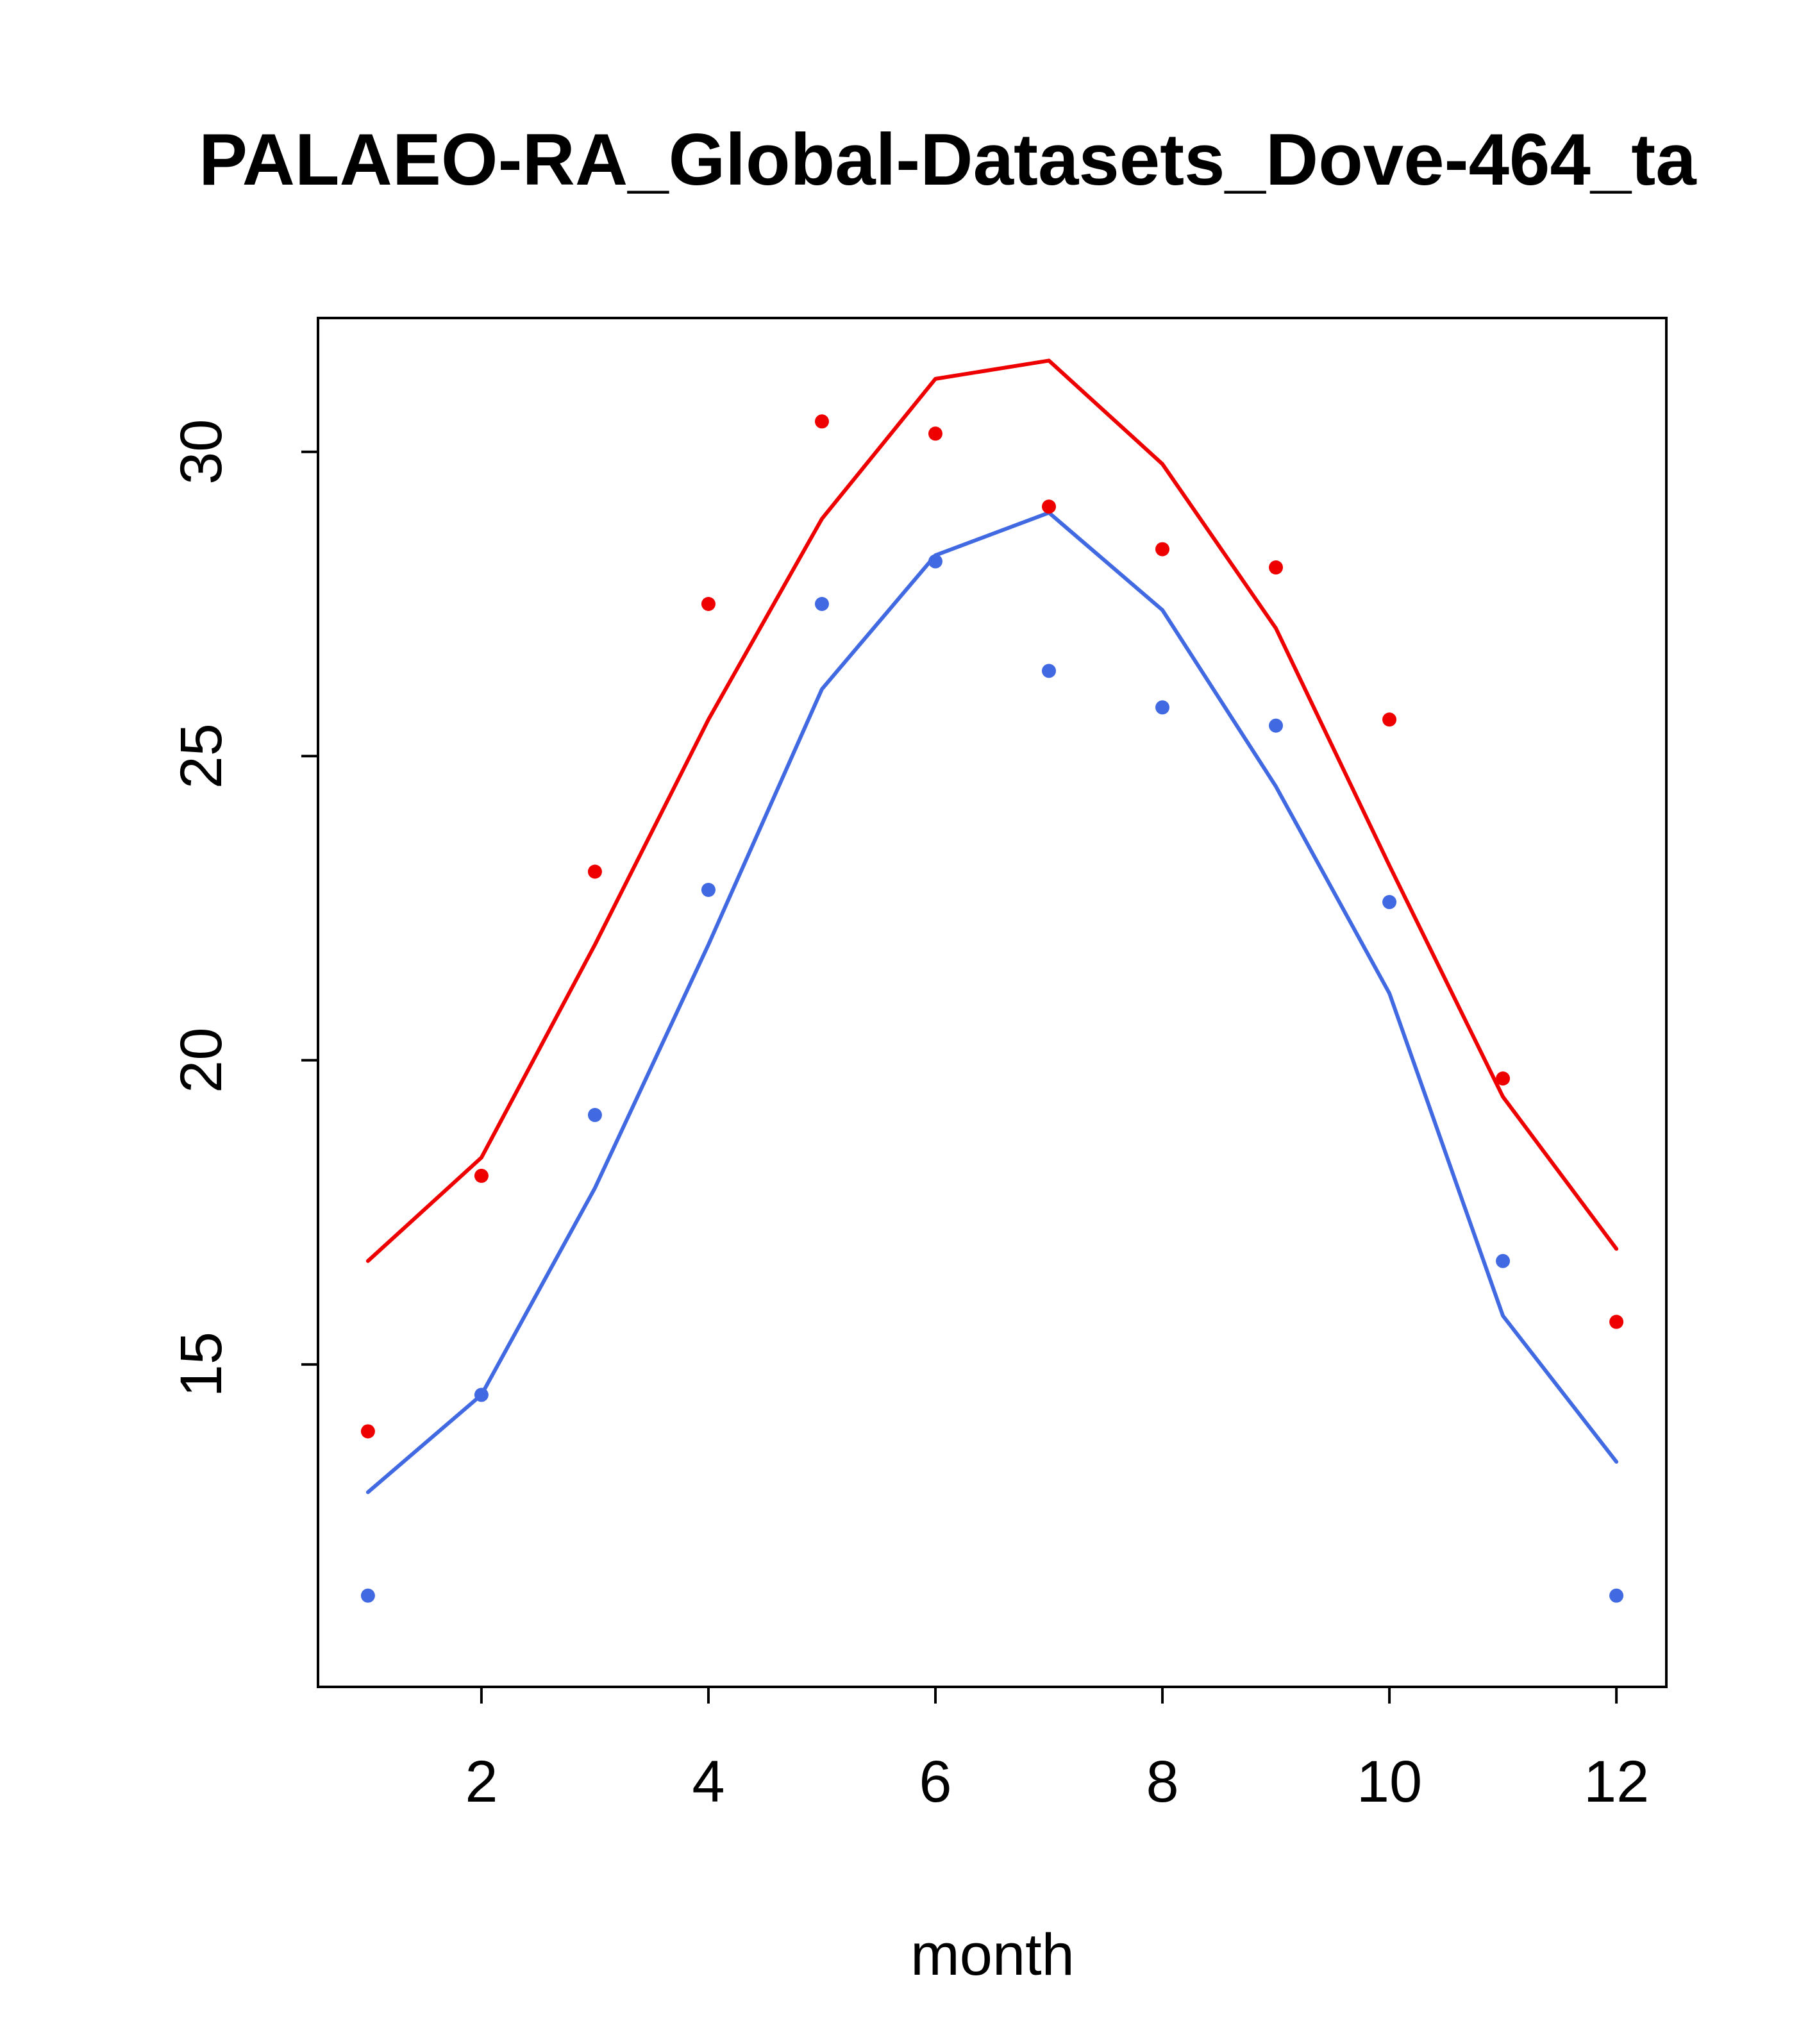 This screenshot has height=2044, width=1817. I want to click on y-tick-label: 25, so click(201, 756).